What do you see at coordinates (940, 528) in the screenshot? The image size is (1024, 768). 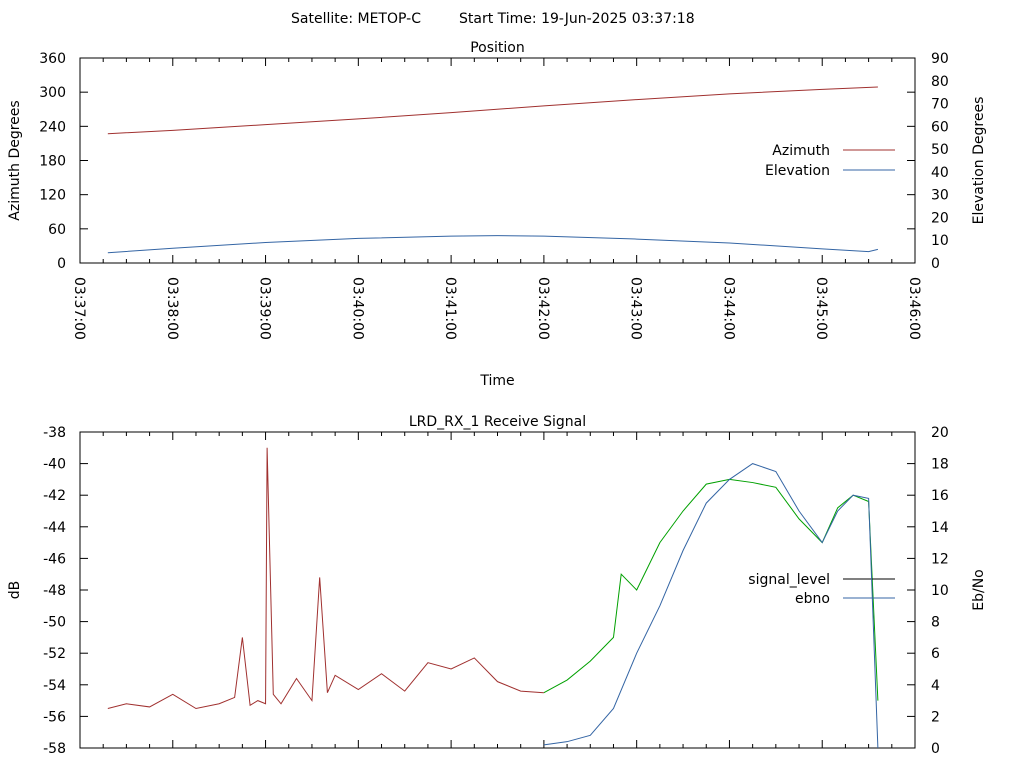 I see `y2-tick-label: 14` at bounding box center [940, 528].